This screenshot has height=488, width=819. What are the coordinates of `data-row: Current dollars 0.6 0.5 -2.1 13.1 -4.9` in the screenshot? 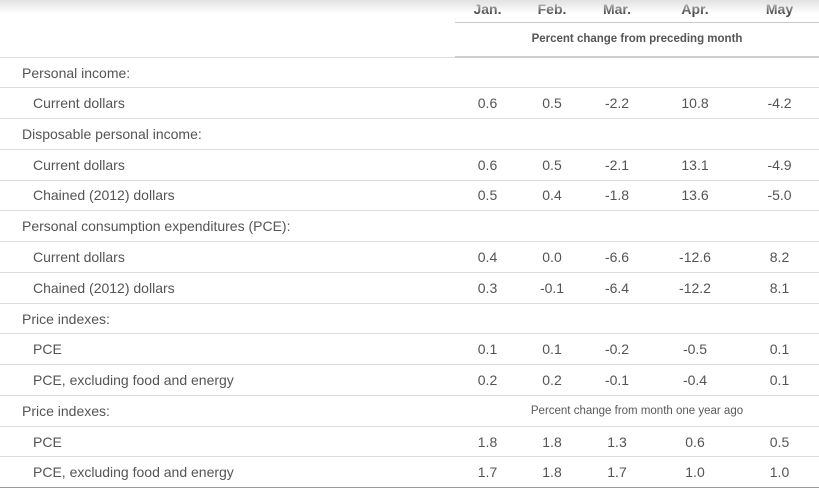 It's located at (409, 165).